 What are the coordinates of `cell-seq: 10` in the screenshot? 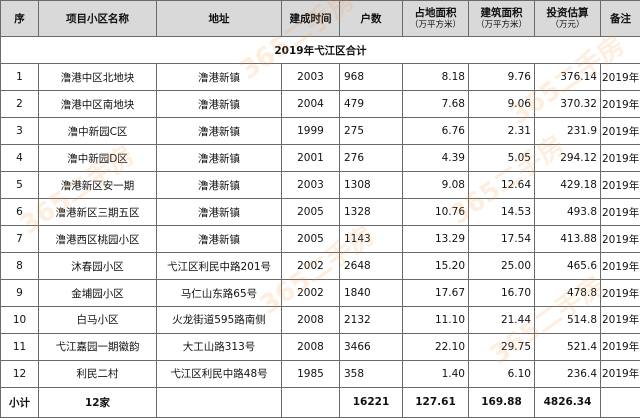 It's located at (19, 319).